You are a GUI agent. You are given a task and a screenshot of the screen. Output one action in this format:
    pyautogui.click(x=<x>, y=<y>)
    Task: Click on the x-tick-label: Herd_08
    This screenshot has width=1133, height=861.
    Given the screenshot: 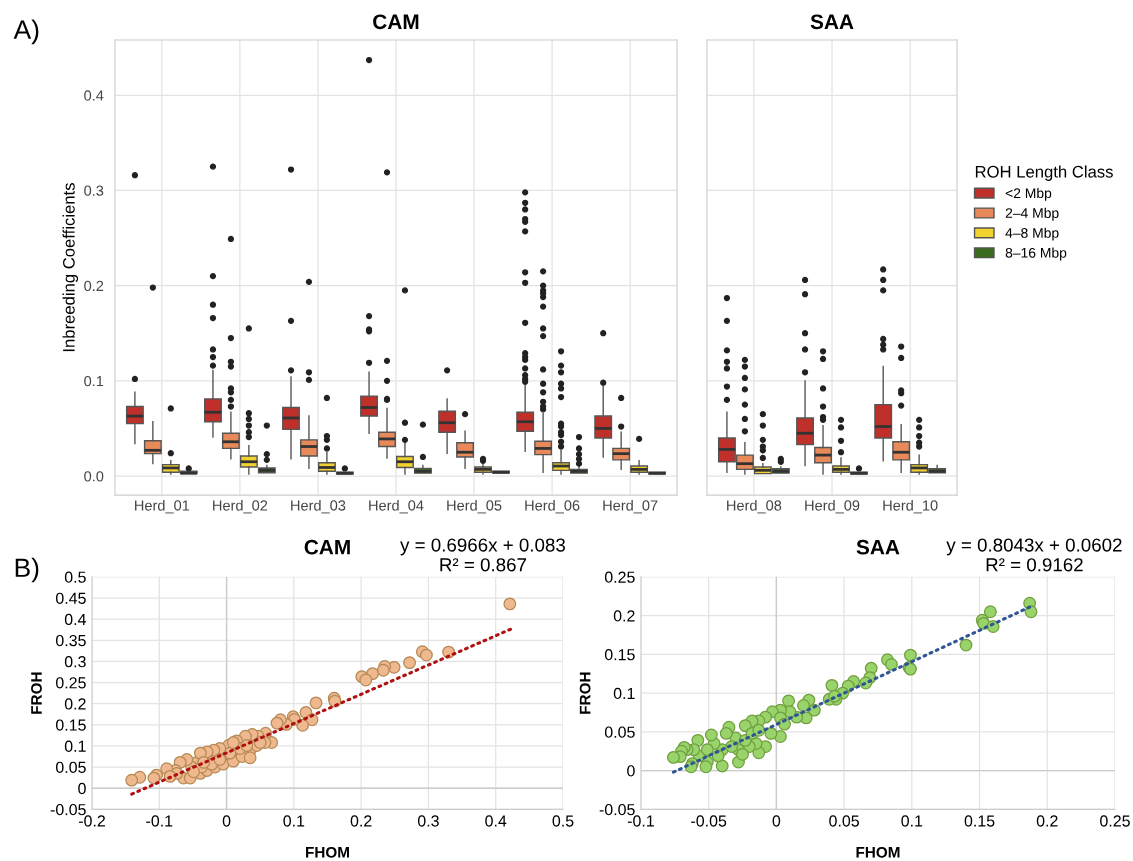 What is the action you would take?
    pyautogui.click(x=754, y=506)
    